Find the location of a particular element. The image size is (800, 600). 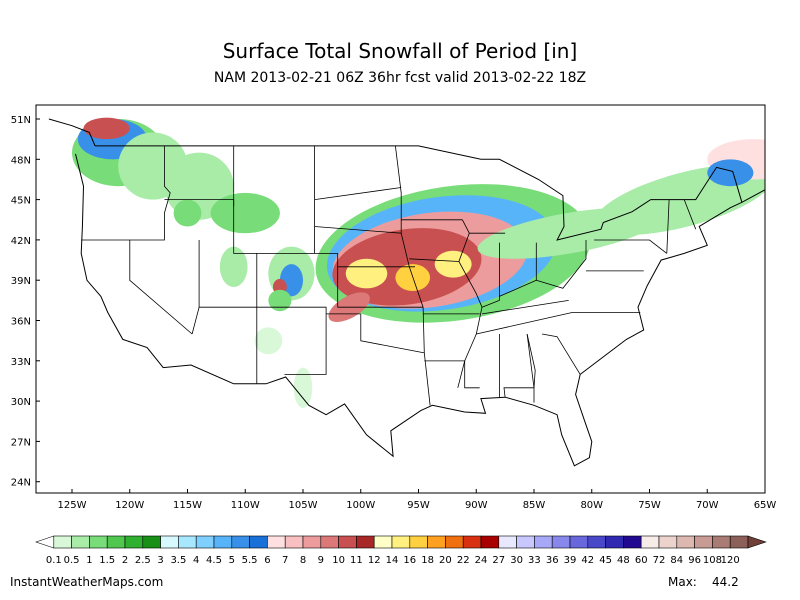

colorbar-label: 39 is located at coordinates (570, 560).